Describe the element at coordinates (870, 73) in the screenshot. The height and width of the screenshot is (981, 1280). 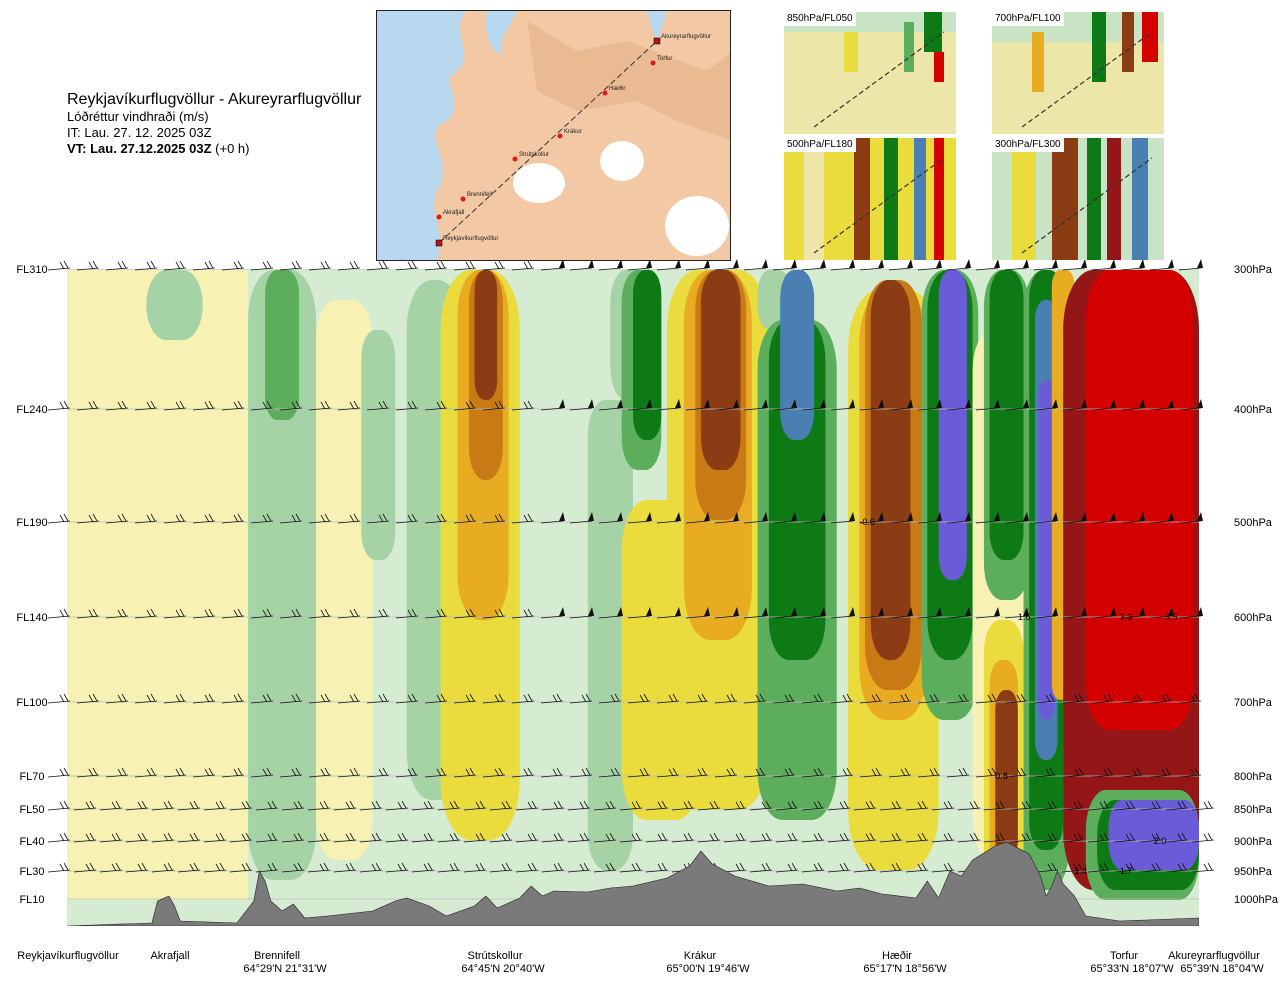
I see `mini-map-850-field` at that location.